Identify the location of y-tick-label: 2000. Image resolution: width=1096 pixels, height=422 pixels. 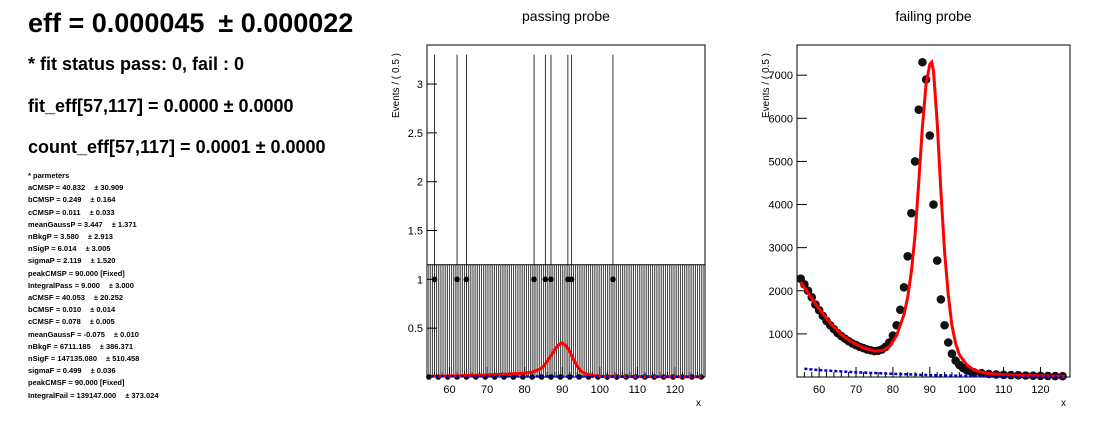
(781, 292).